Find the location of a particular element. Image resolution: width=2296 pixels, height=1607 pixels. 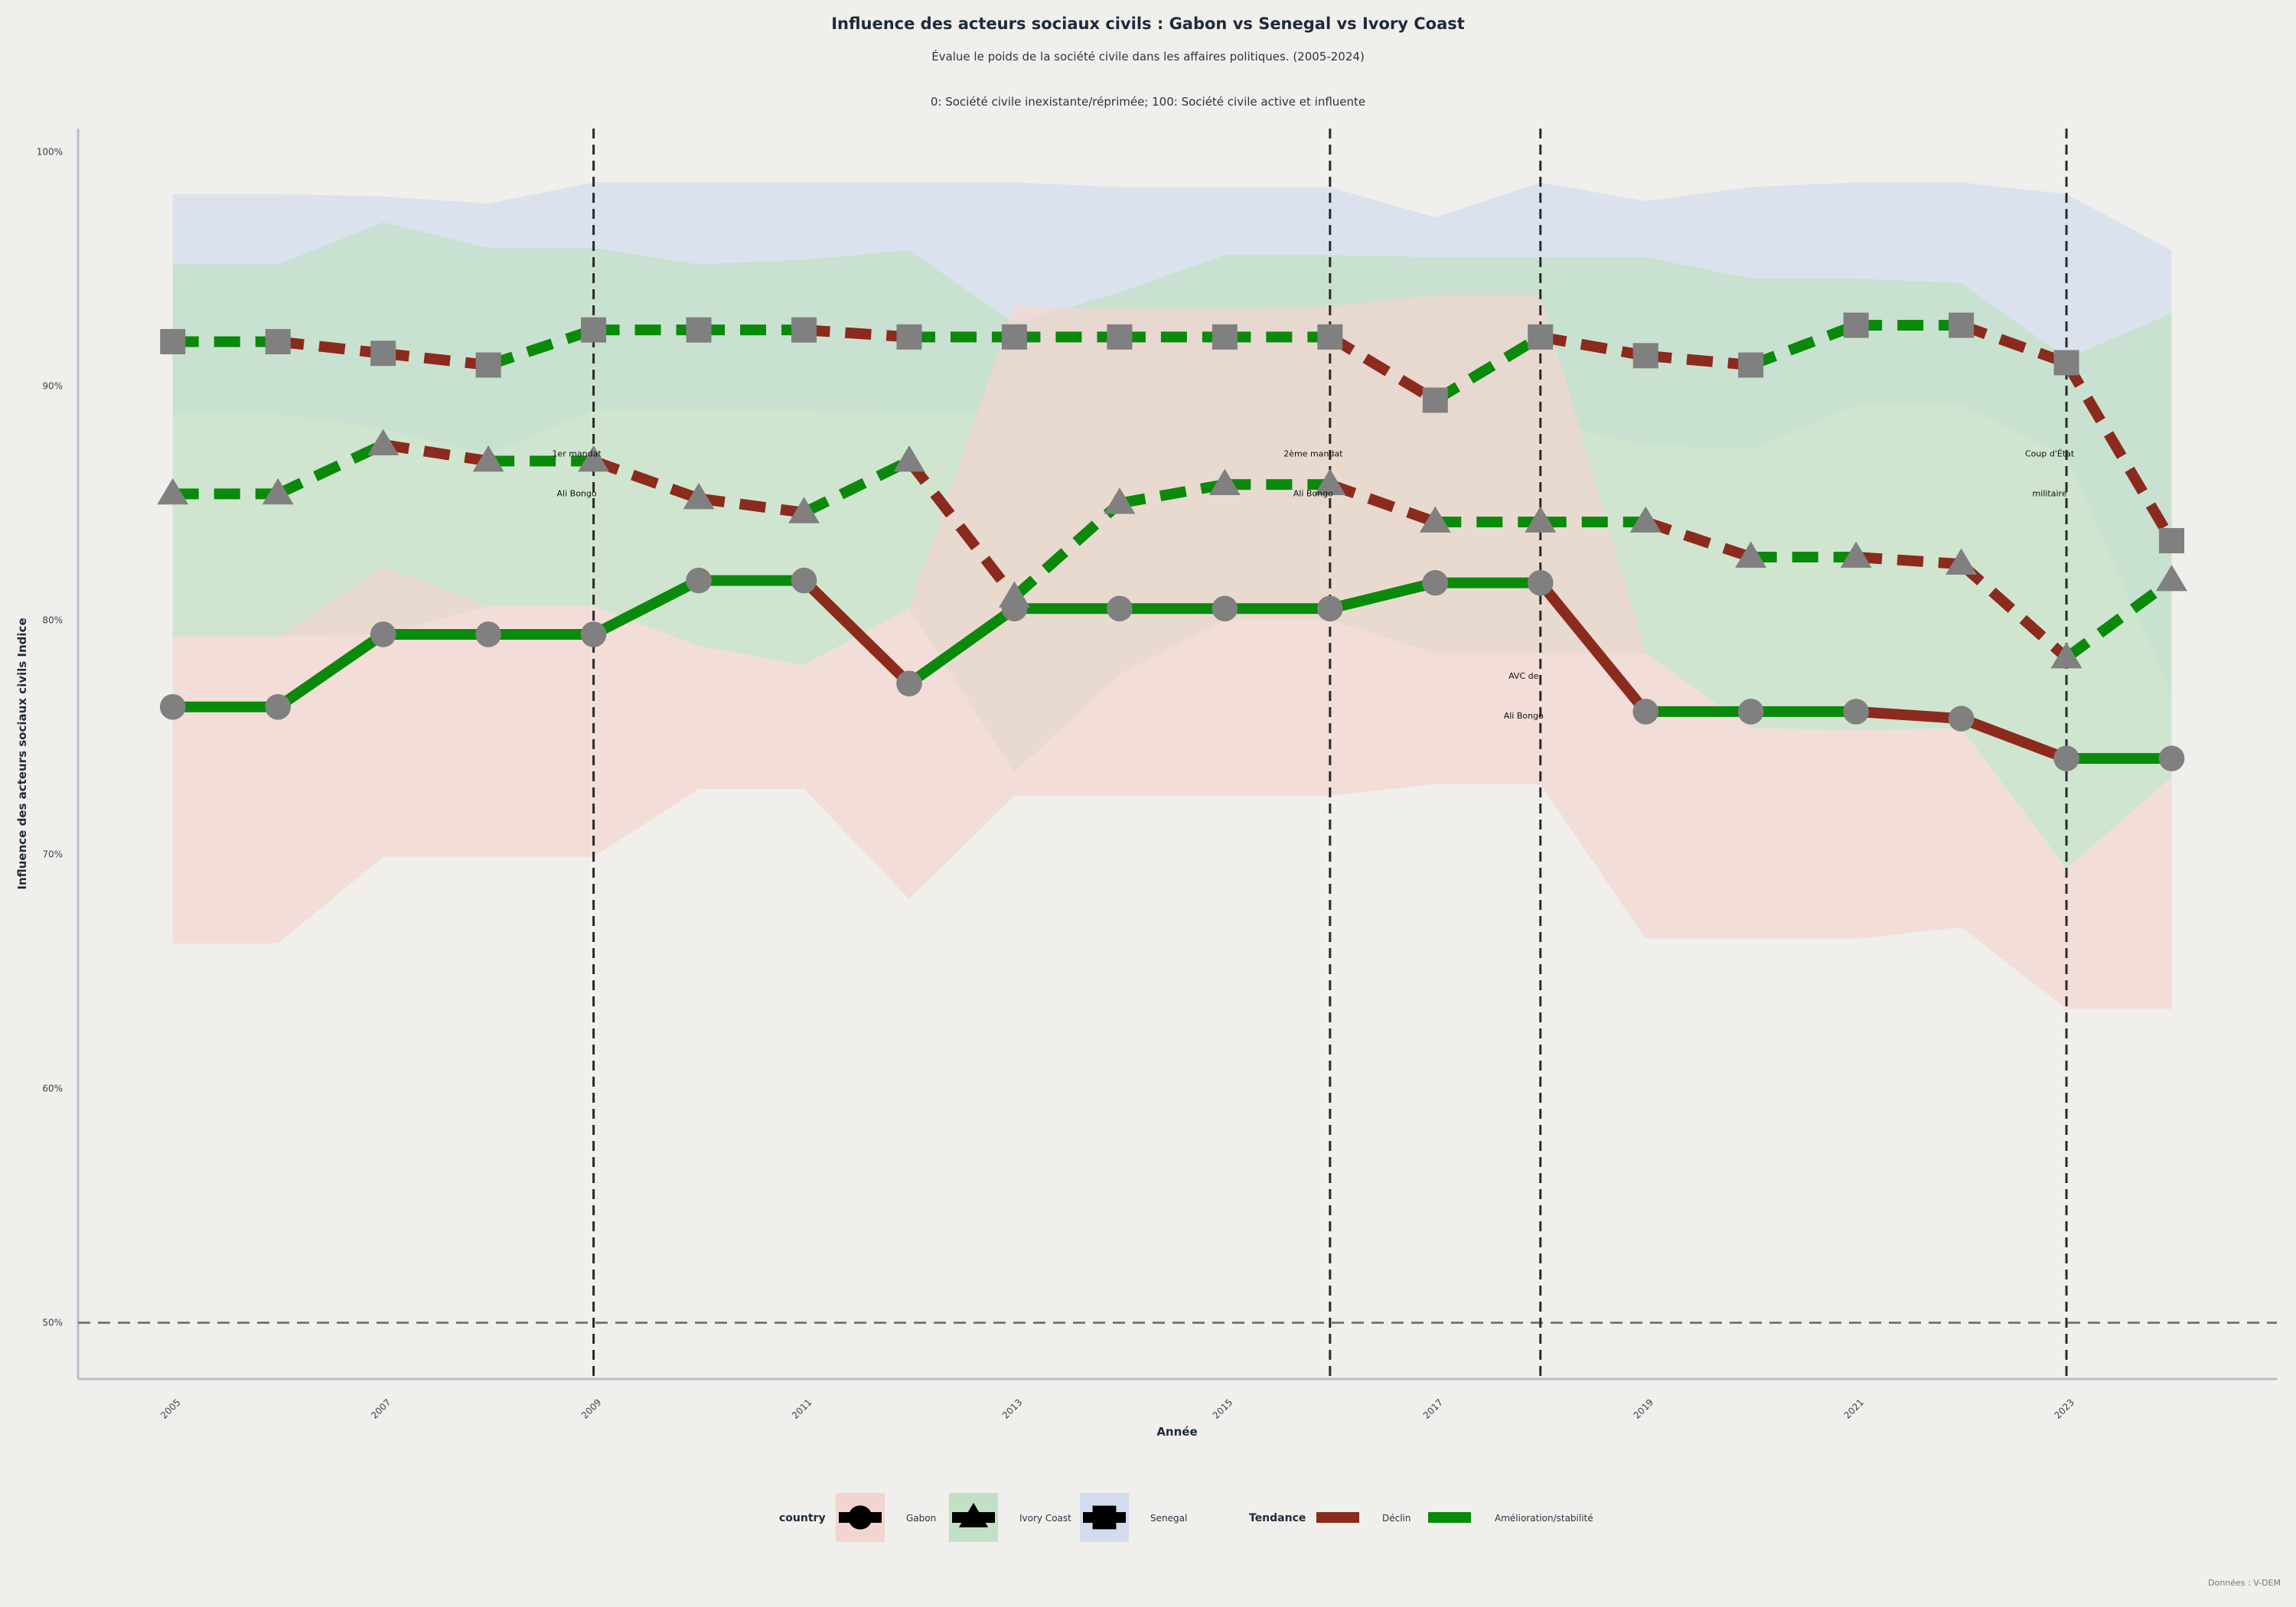

x-tick-label: 2021 is located at coordinates (1854, 1408).